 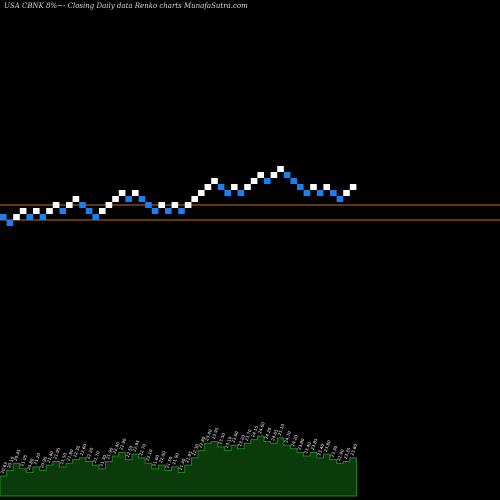 What do you see at coordinates (23, 460) in the screenshot?
I see `volume-label: 21.05` at bounding box center [23, 460].